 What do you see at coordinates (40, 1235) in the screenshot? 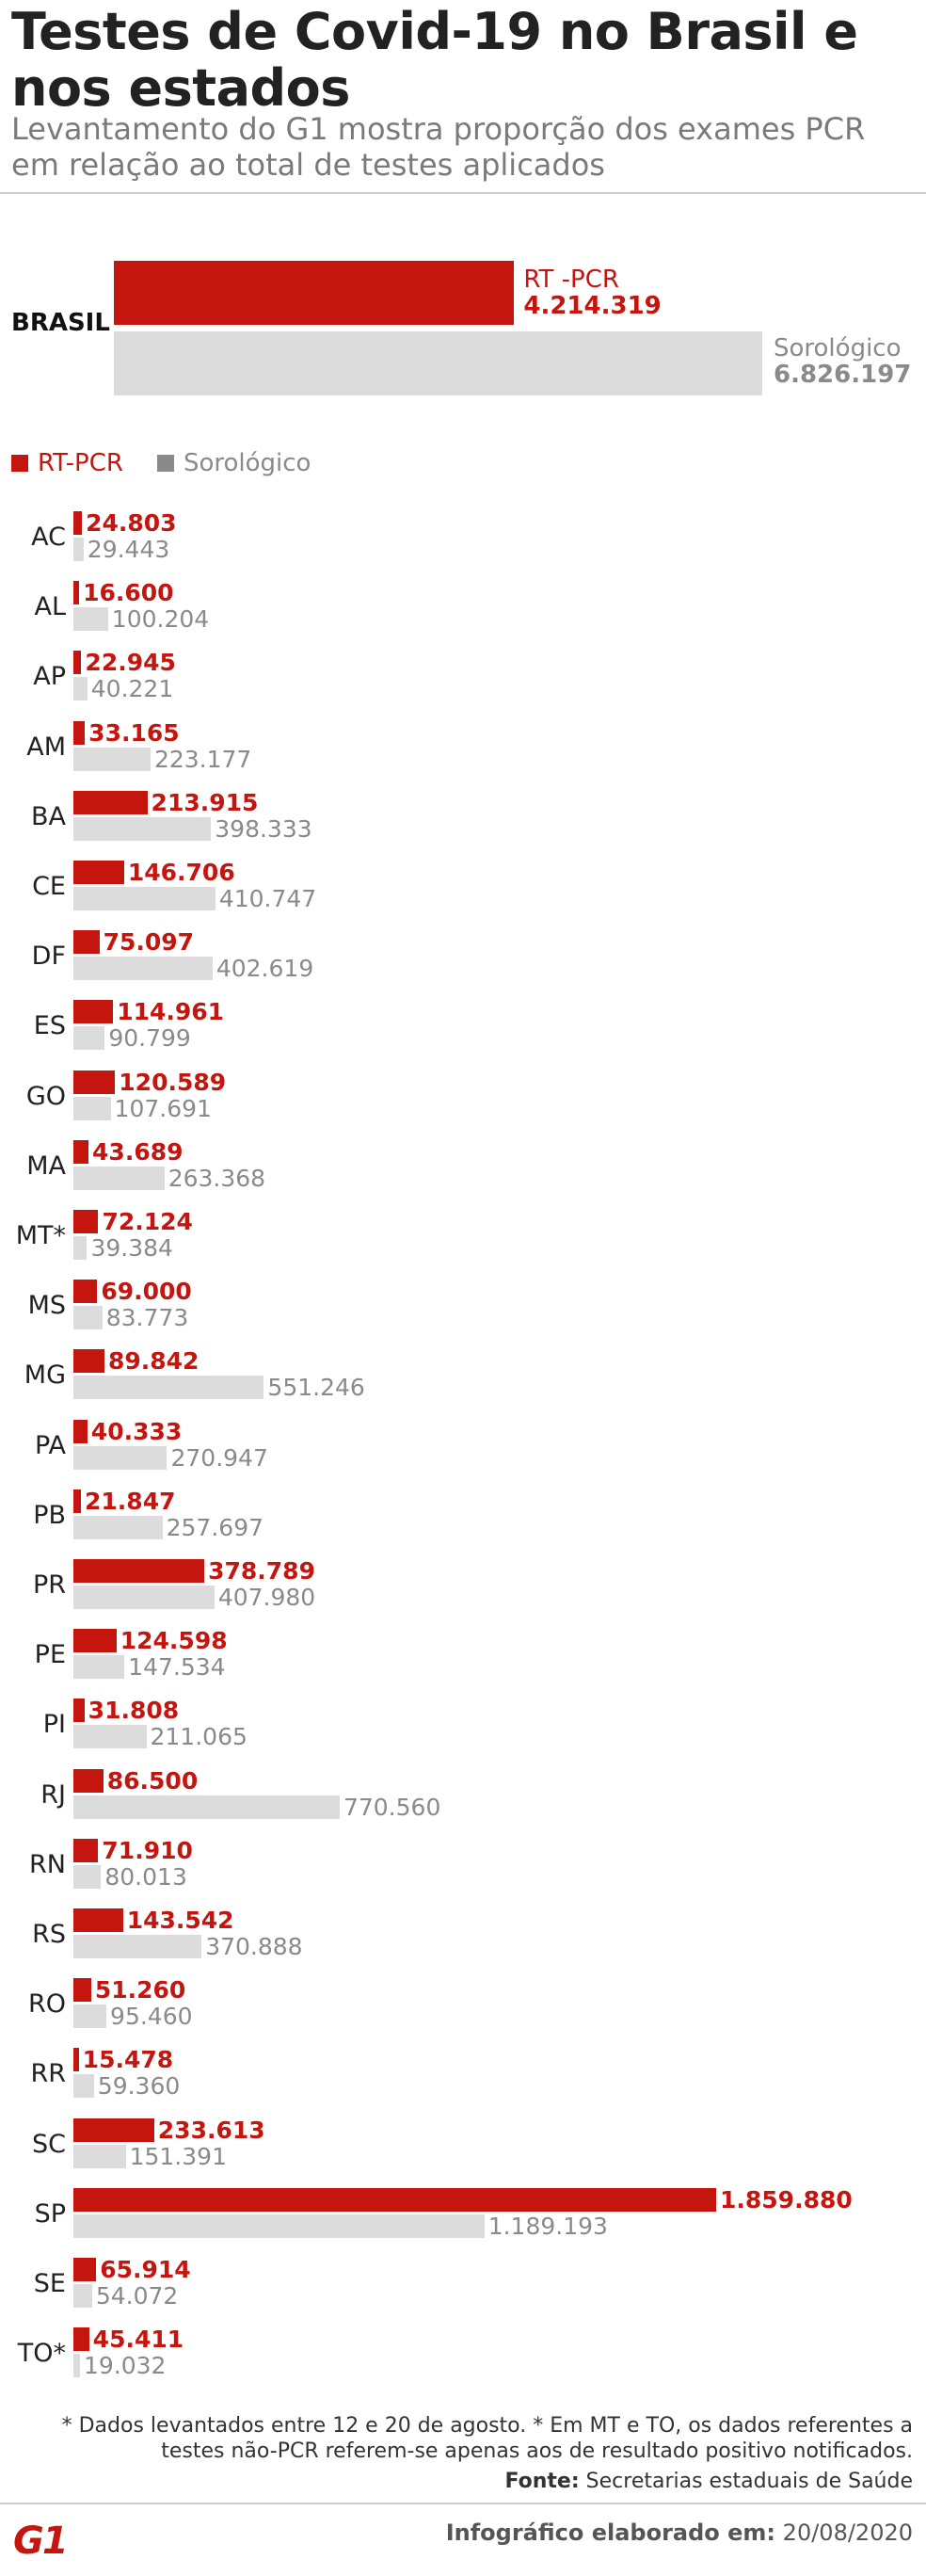
I see `state-label: MT*` at bounding box center [40, 1235].